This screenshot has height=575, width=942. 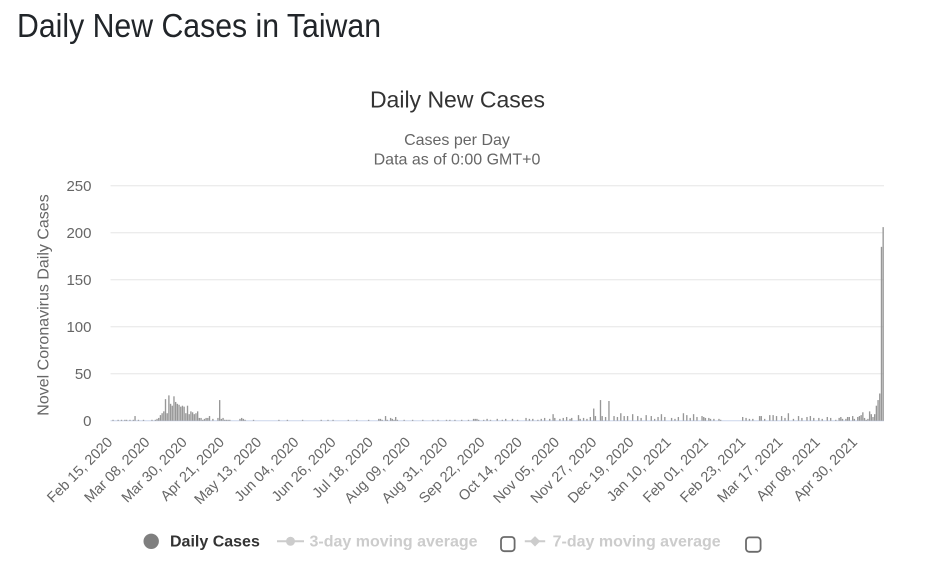 What do you see at coordinates (78, 186) in the screenshot?
I see `svg-text: 250` at bounding box center [78, 186].